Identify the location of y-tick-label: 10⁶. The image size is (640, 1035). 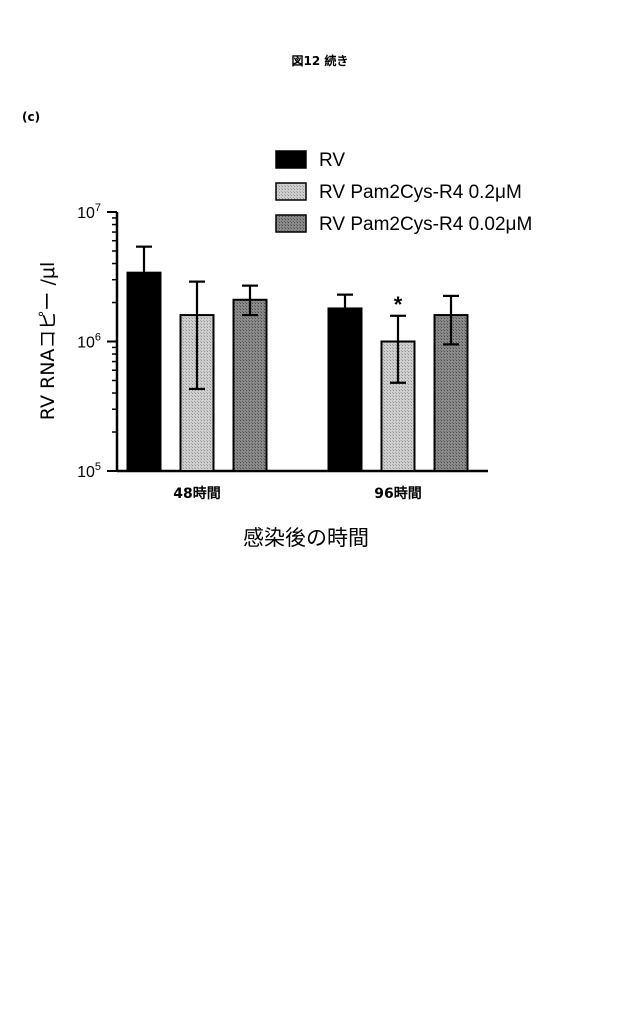
(89, 342).